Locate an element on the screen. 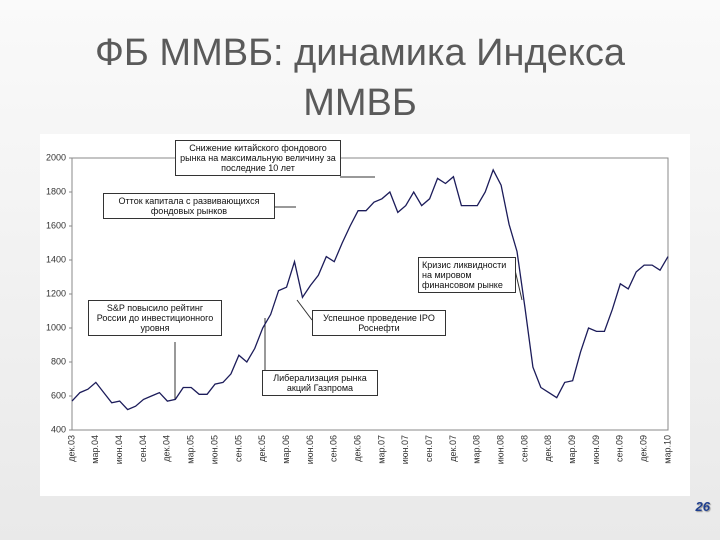 The height and width of the screenshot is (540, 720). title: ФБ ММВБ: динамика Индекса ММВБ is located at coordinates (360, 78).